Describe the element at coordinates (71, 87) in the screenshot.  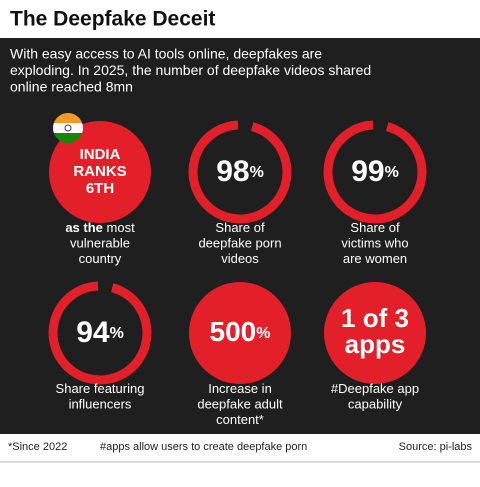
I see `subtitle: online reached 8mn` at that location.